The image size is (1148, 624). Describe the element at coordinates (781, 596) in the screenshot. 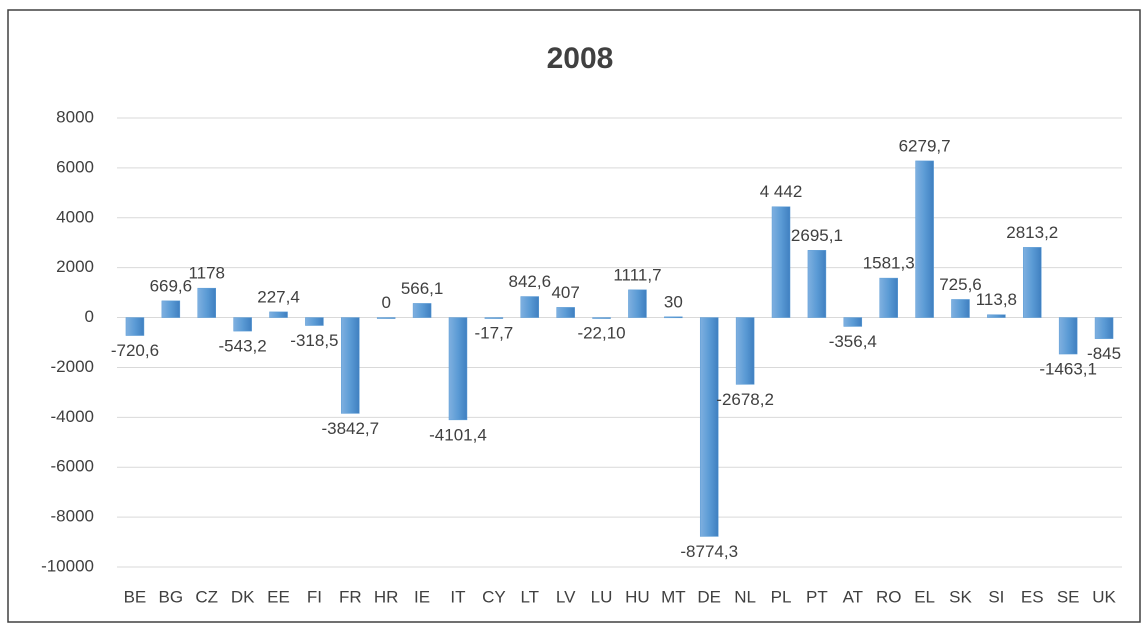

I see `x-tick-label: PL` at that location.